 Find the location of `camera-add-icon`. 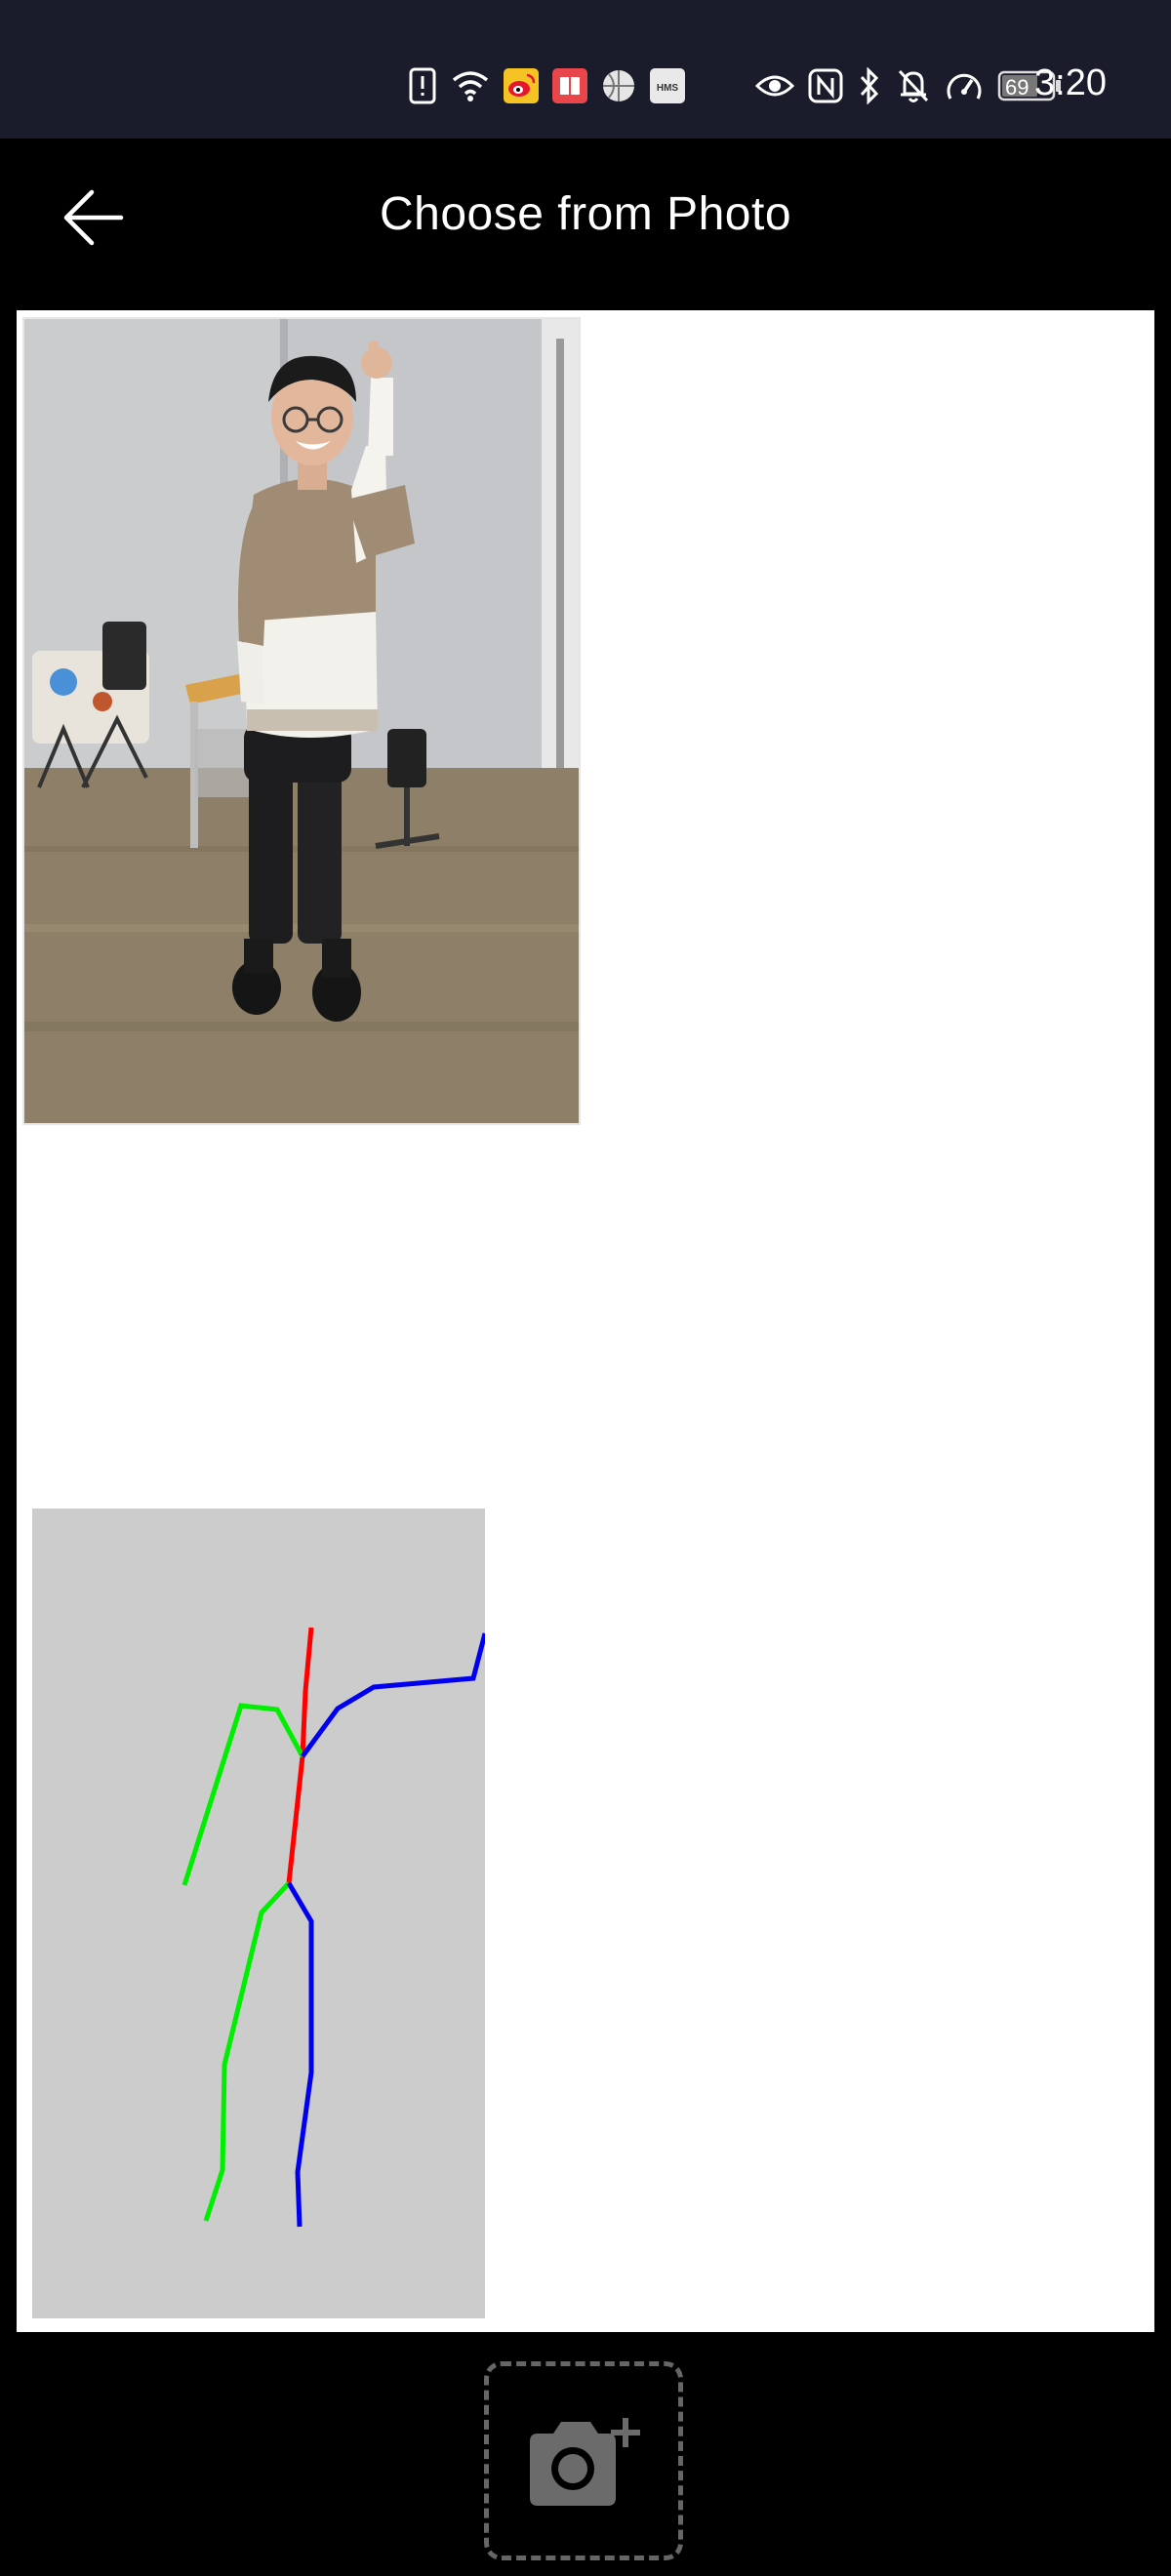

camera-add-icon is located at coordinates (585, 2462).